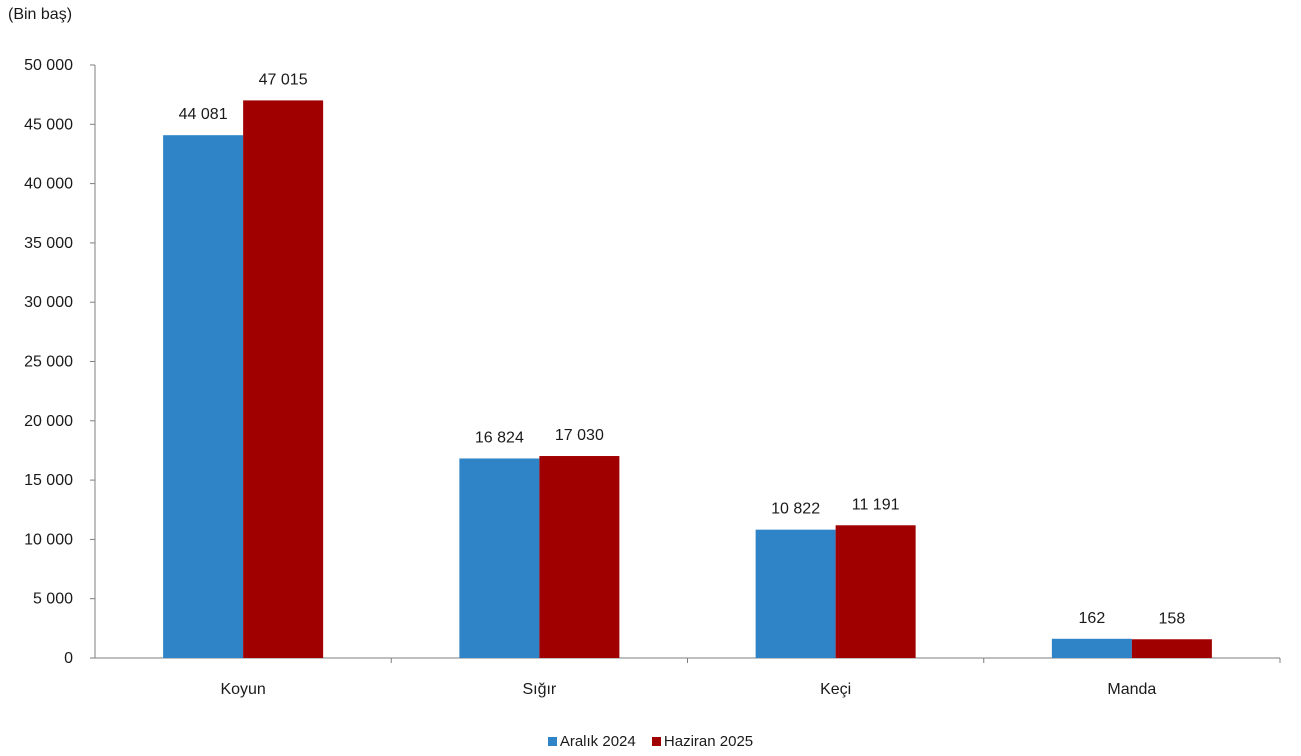 The image size is (1301, 756). What do you see at coordinates (40, 14) in the screenshot?
I see `y-unit-label: (Bin baş)` at bounding box center [40, 14].